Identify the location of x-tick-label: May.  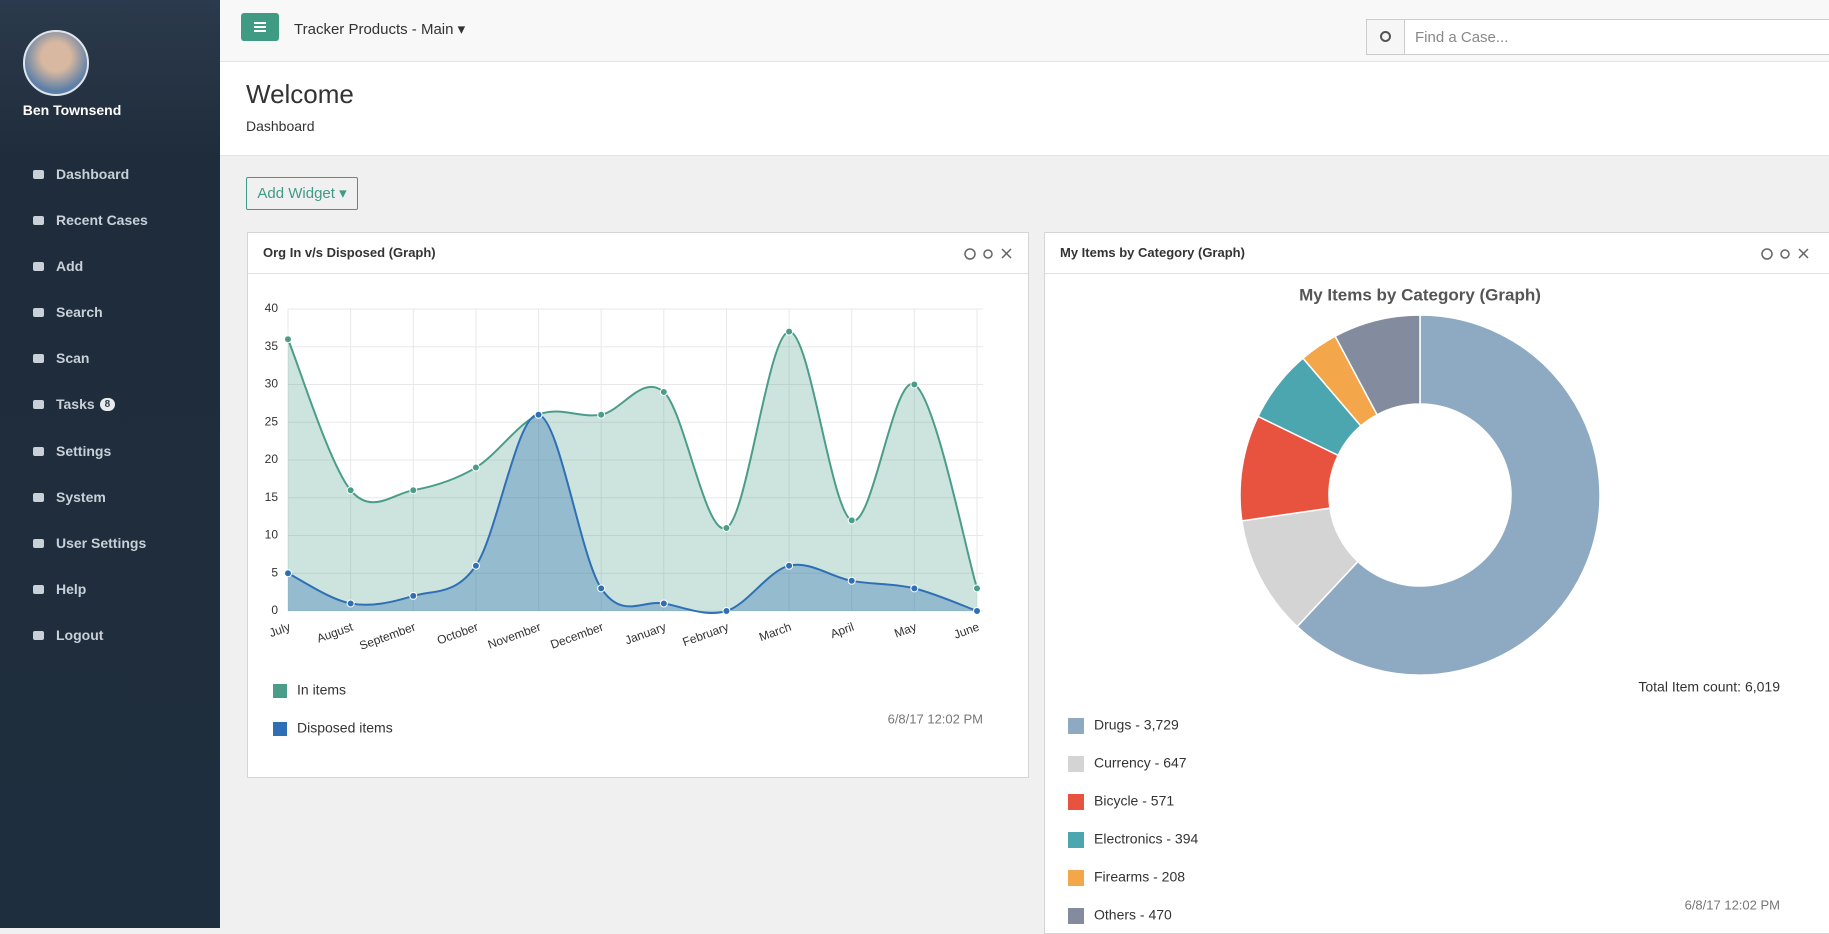
(905, 630).